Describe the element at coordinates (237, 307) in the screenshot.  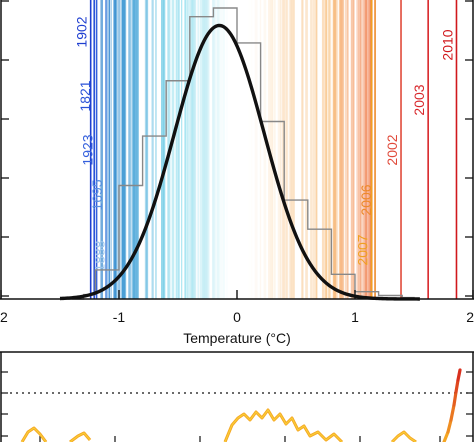
I see `x-axis-ticks: 2 -1 0 1 2` at that location.